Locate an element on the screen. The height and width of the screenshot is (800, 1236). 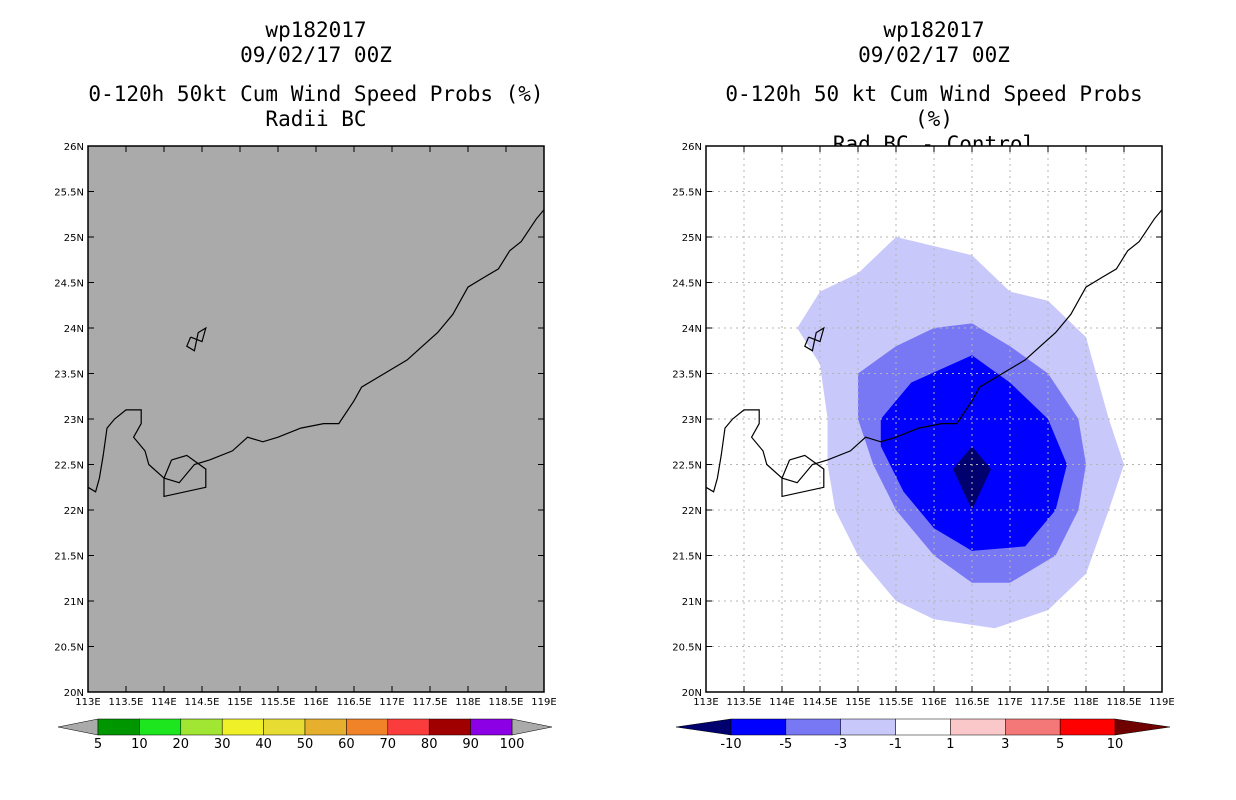
colorbar-label: -5 is located at coordinates (785, 744).